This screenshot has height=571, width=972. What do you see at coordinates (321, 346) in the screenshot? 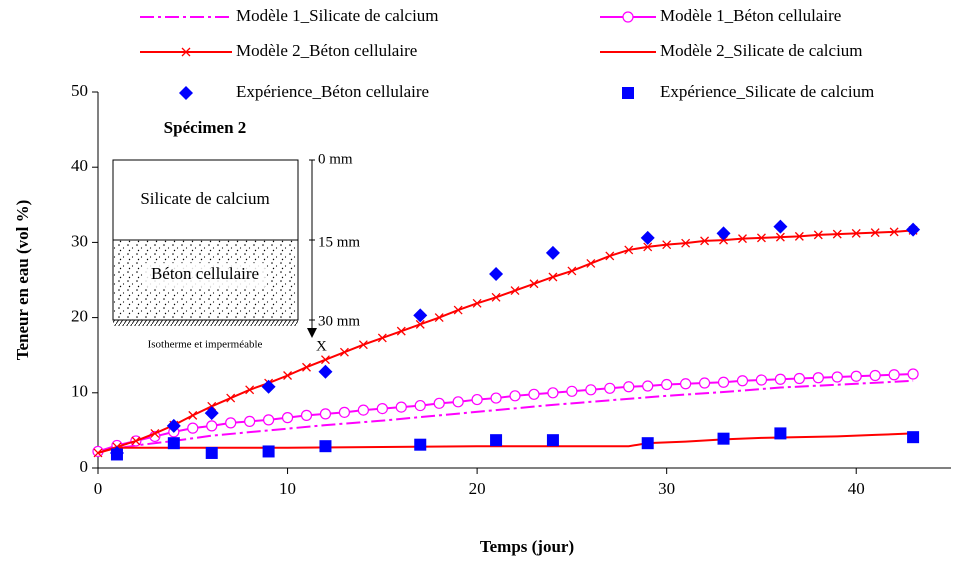
I see `depth-axis-label: X` at bounding box center [321, 346].